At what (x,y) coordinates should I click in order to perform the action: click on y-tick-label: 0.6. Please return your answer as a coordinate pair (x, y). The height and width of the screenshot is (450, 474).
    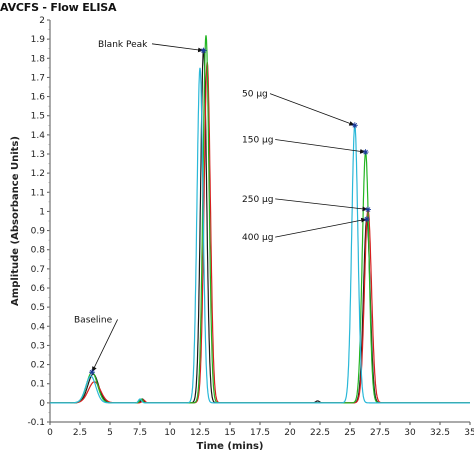
    Looking at the image, I should click on (38, 289).